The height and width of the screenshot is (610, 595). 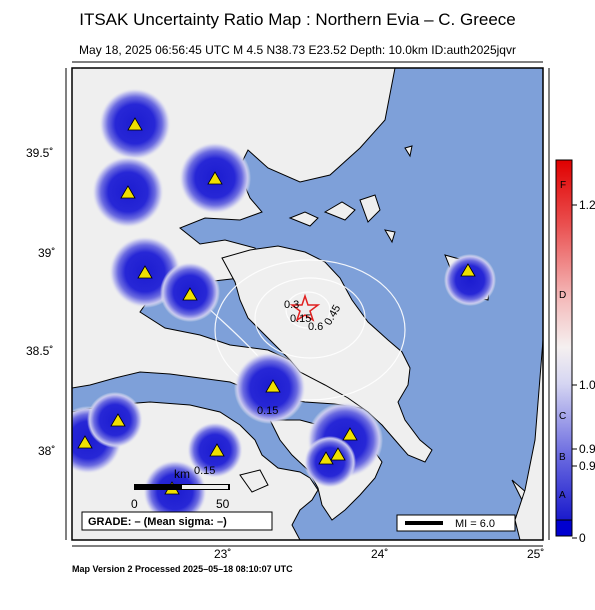 What do you see at coordinates (157, 522) in the screenshot?
I see `grade-text: GRADE: – (Mean sigma: –)` at bounding box center [157, 522].